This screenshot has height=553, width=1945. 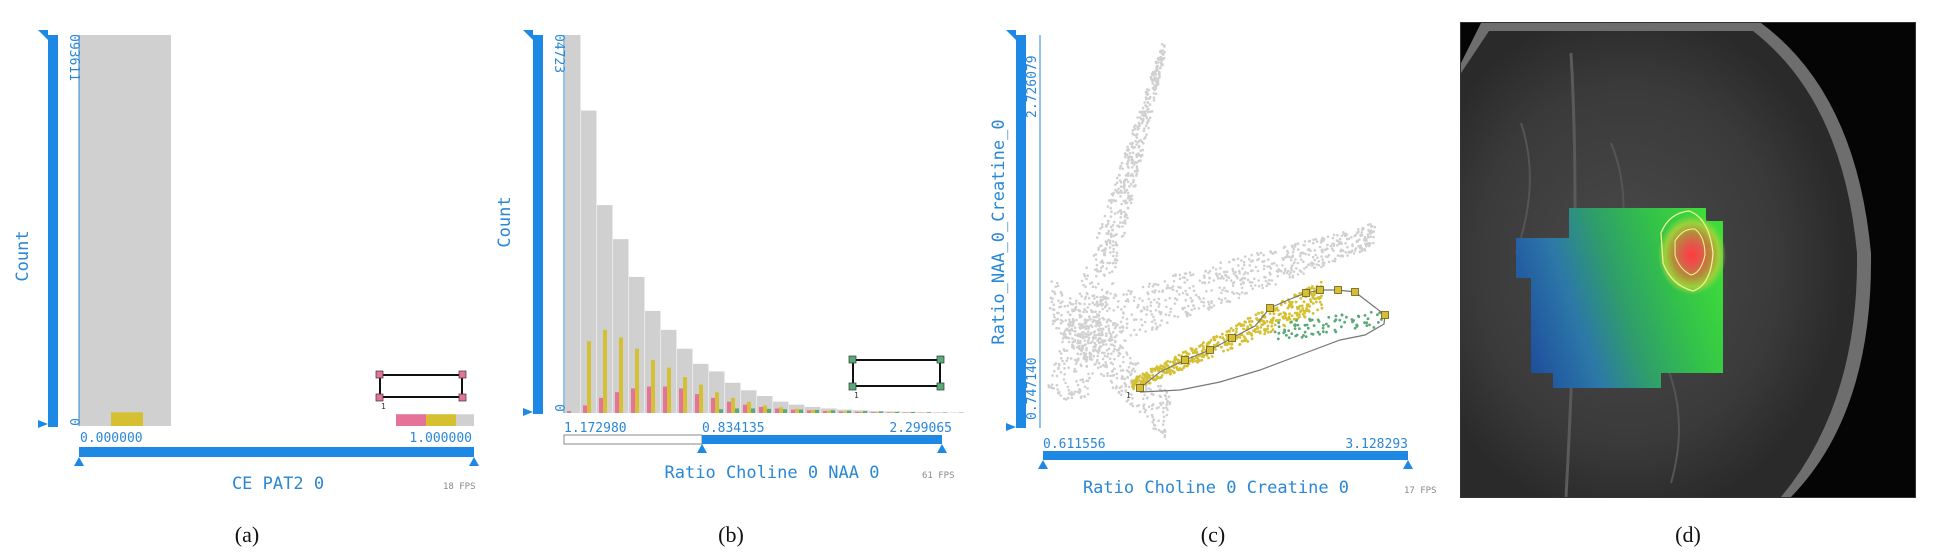 I want to click on c-y-slider-bottom-handle, so click(x=1011, y=427).